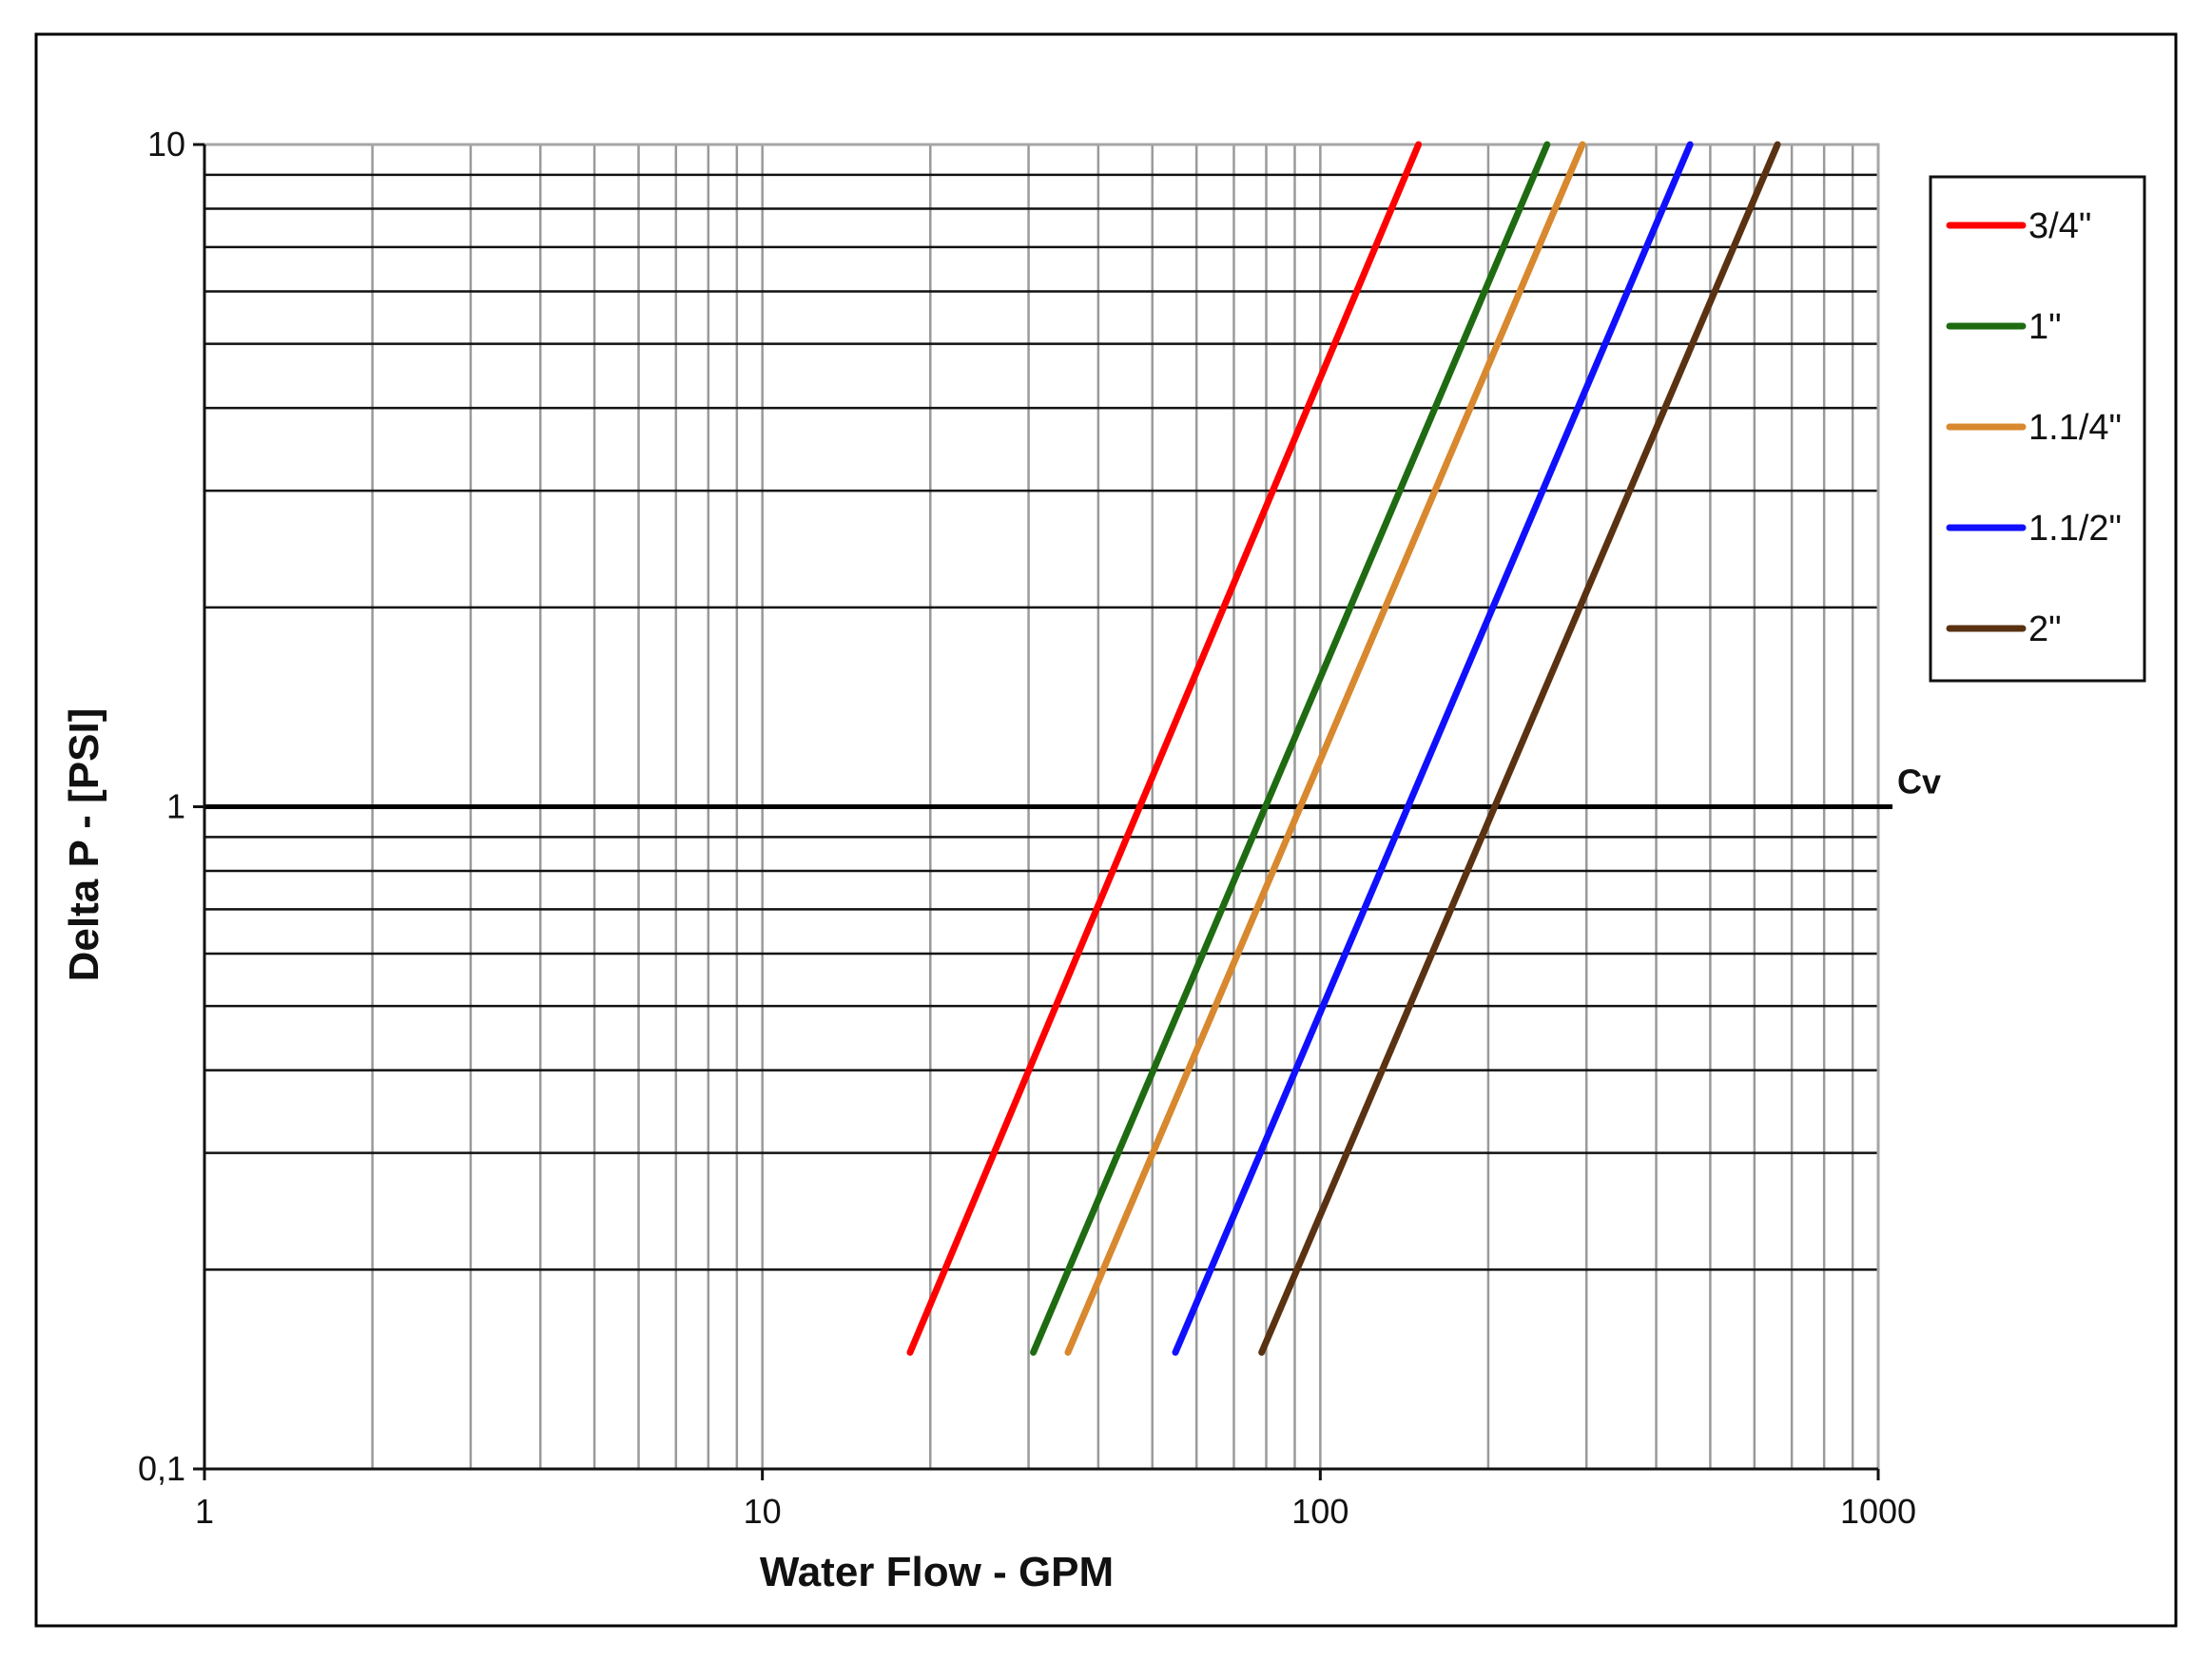 The height and width of the screenshot is (1661, 2212). What do you see at coordinates (2045, 629) in the screenshot?
I see `legend-label: 2"` at bounding box center [2045, 629].